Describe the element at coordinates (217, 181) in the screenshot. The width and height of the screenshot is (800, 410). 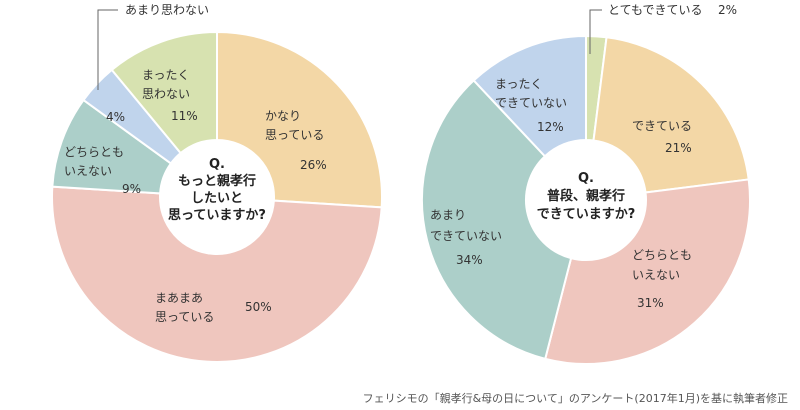
I see `center-question: もっと親孝行` at that location.